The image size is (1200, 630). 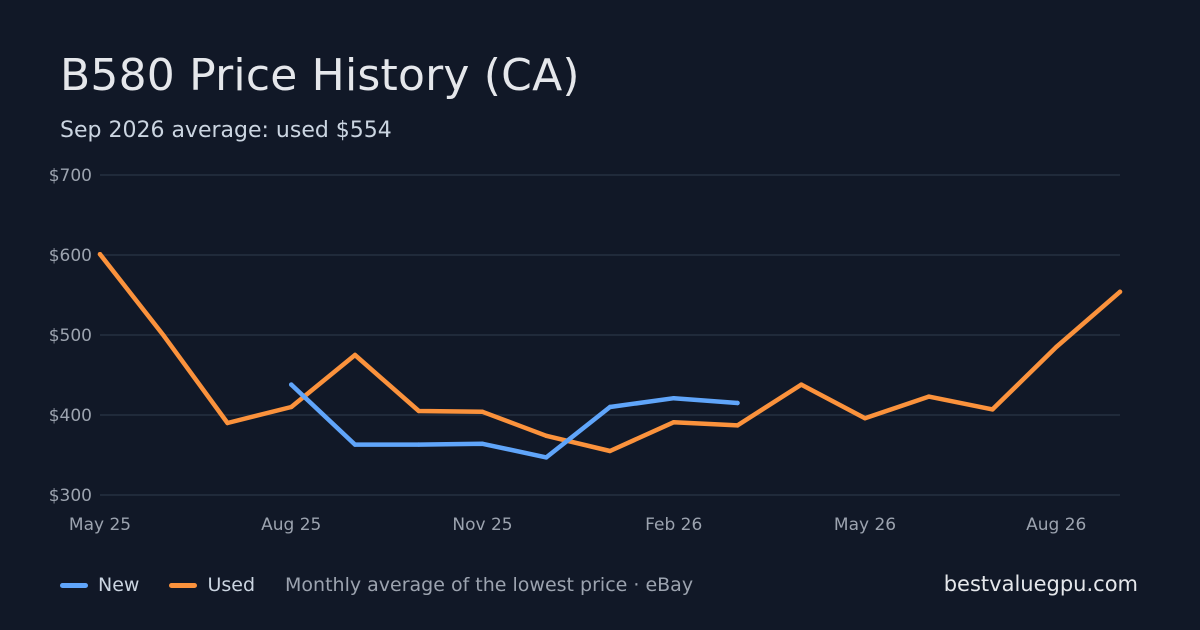 What do you see at coordinates (183, 585) in the screenshot?
I see `legend-swatch-used` at bounding box center [183, 585].